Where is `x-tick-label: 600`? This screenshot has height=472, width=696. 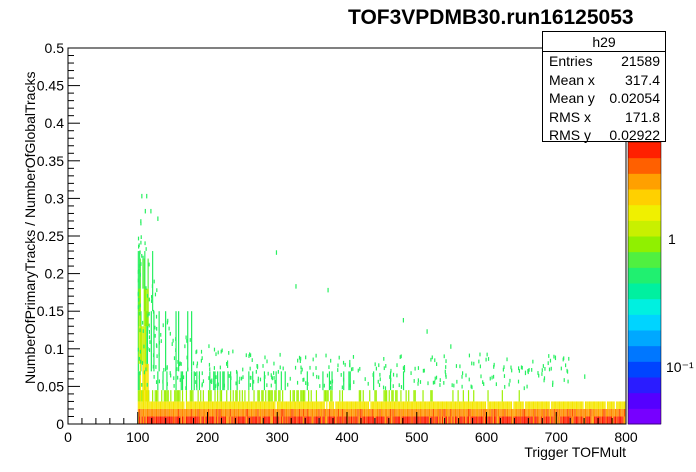
x-tick-label: 600 is located at coordinates (487, 437).